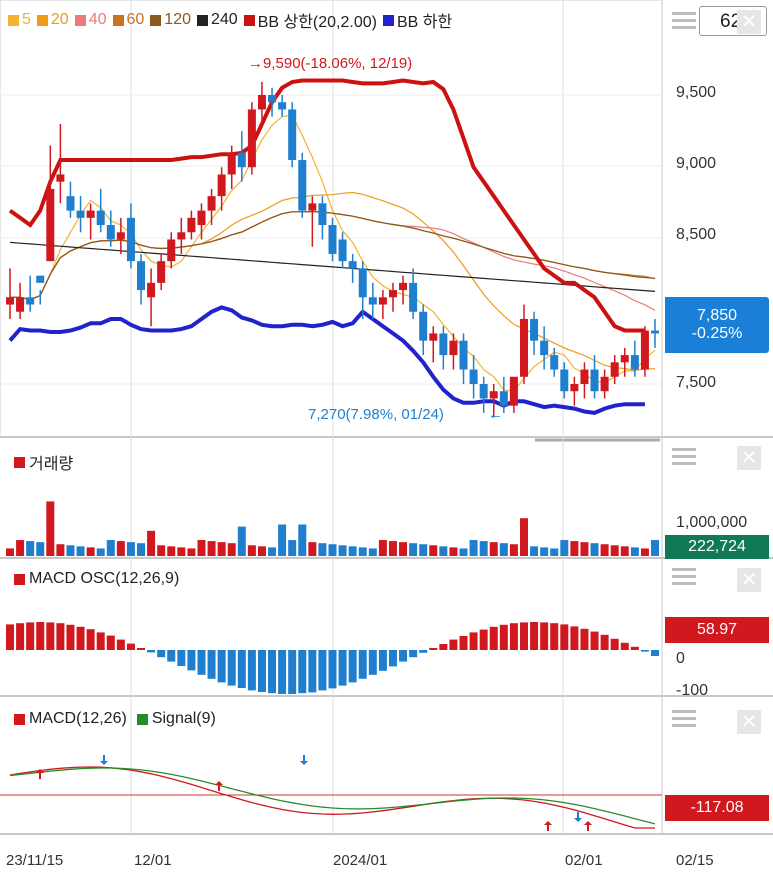 The width and height of the screenshot is (773, 881). I want to click on signal-line, so click(332, 796).